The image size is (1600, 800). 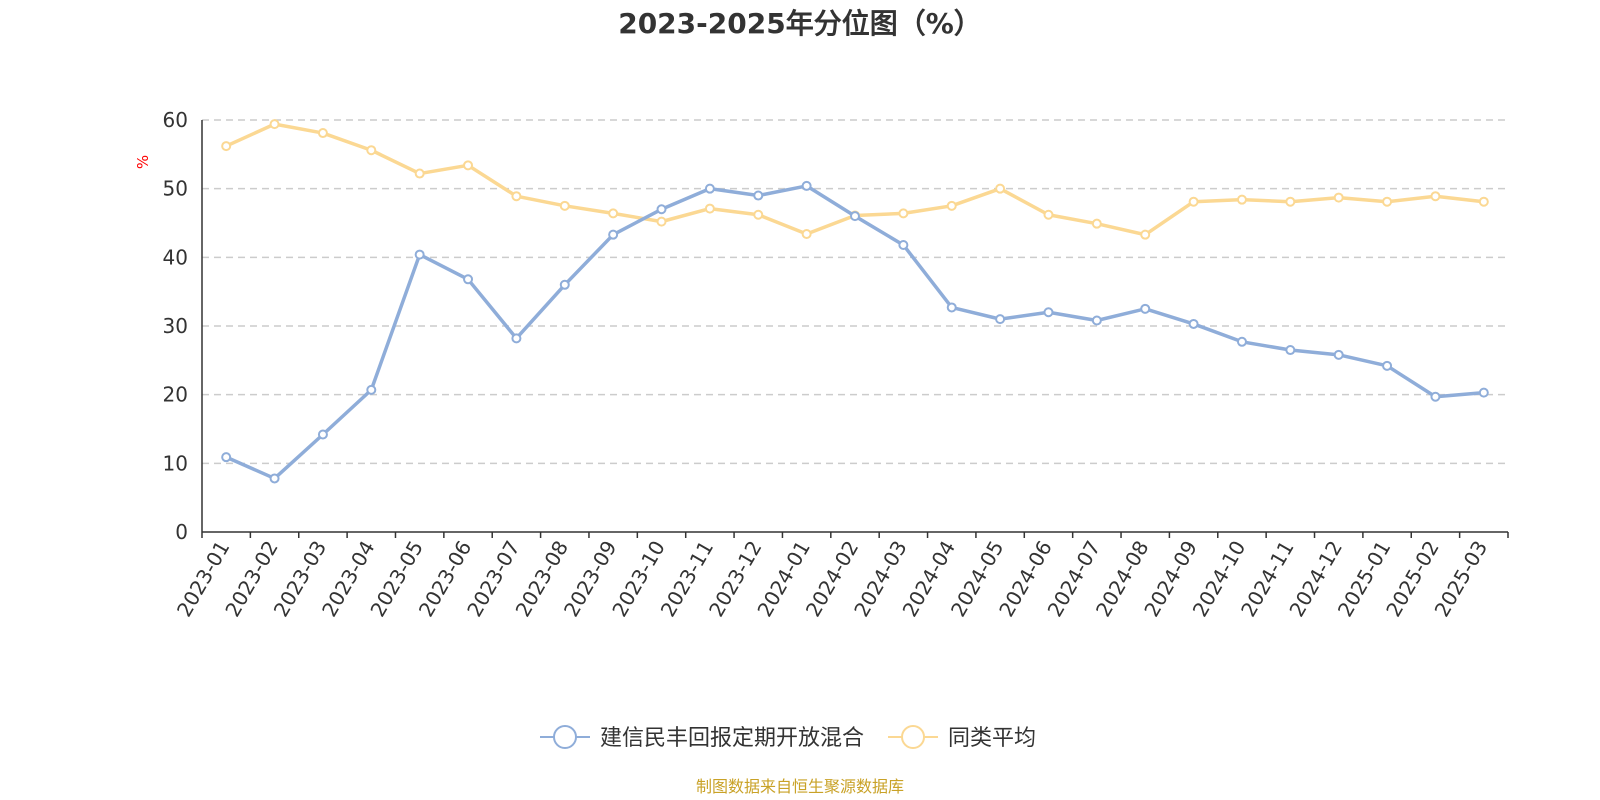 What do you see at coordinates (732, 738) in the screenshot?
I see `legend-label: 建信民丰回报定期开放混合` at bounding box center [732, 738].